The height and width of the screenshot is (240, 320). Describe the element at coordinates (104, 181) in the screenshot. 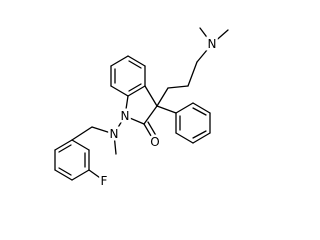

I see `atom-label: F` at that location.